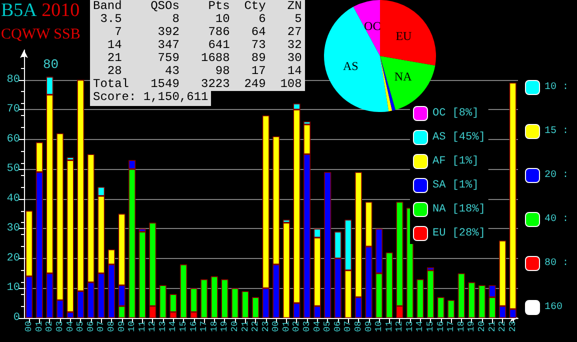 The height and width of the screenshot is (342, 577). What do you see at coordinates (459, 138) in the screenshot?
I see `category-label: AS [45%]` at bounding box center [459, 138].